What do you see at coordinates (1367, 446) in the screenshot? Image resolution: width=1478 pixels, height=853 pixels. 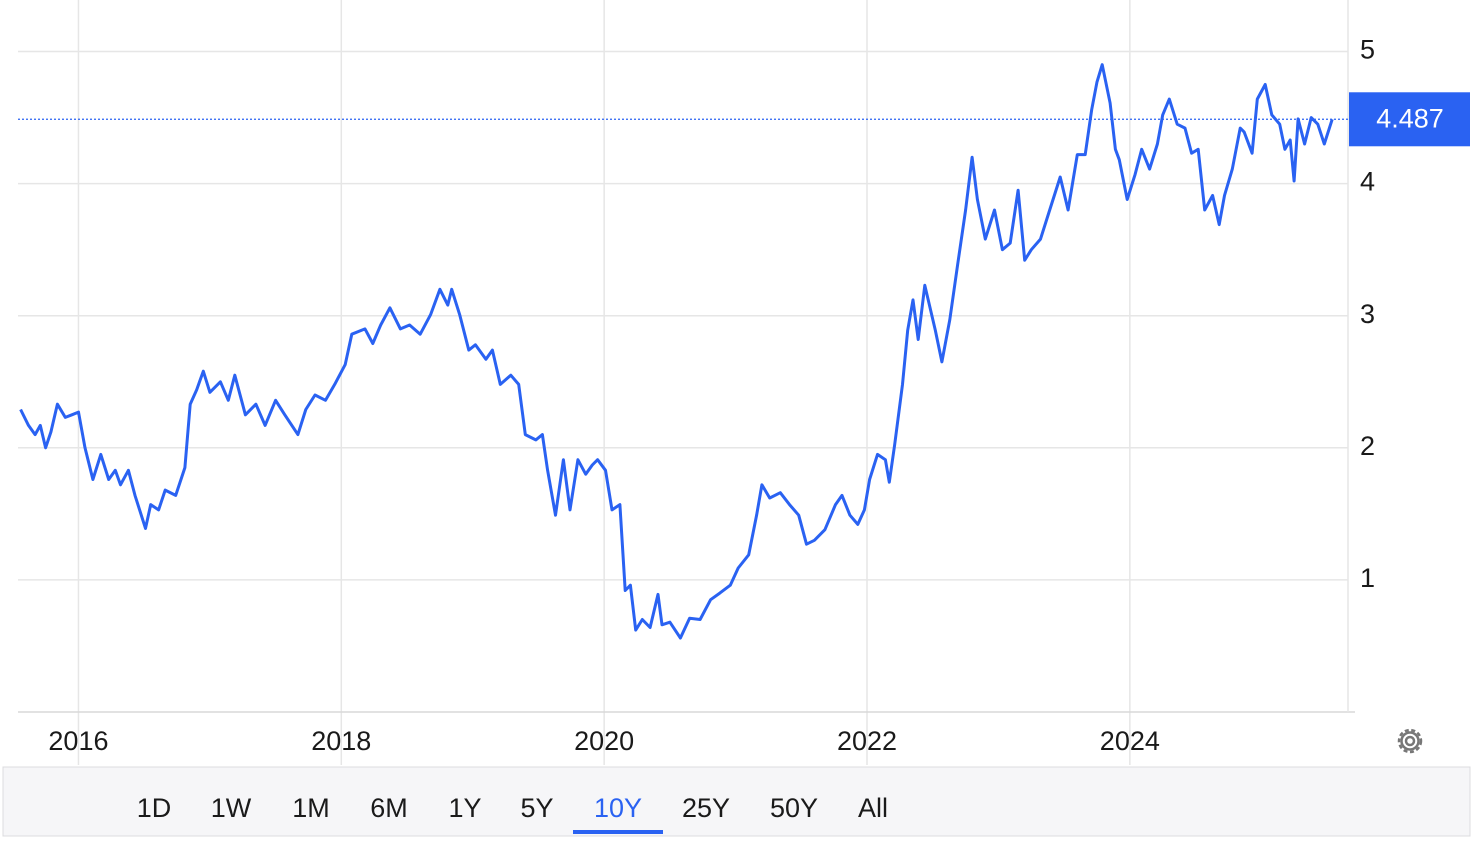 I see `y-tick-label: 2` at bounding box center [1367, 446].